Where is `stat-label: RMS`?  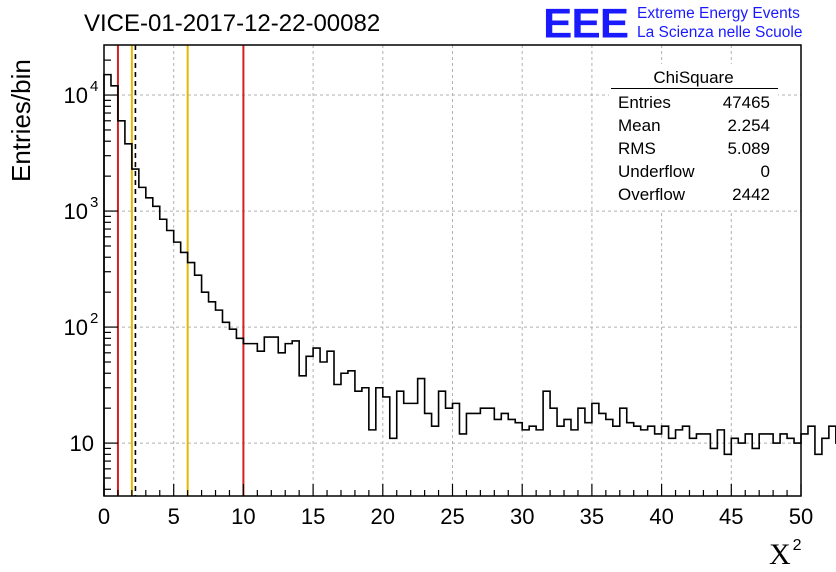 stat-label: RMS is located at coordinates (637, 148).